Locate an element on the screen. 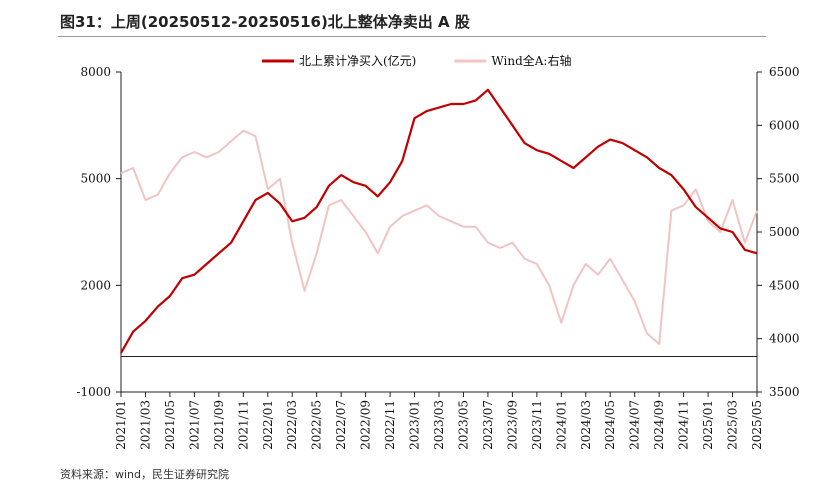  right-tick-label: 6500 is located at coordinates (784, 72).